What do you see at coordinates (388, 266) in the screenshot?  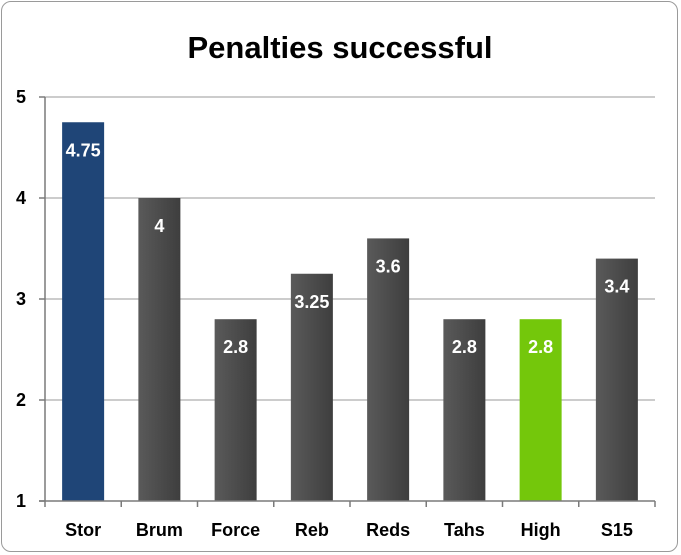 I see `data-label-reds: 3.6` at bounding box center [388, 266].